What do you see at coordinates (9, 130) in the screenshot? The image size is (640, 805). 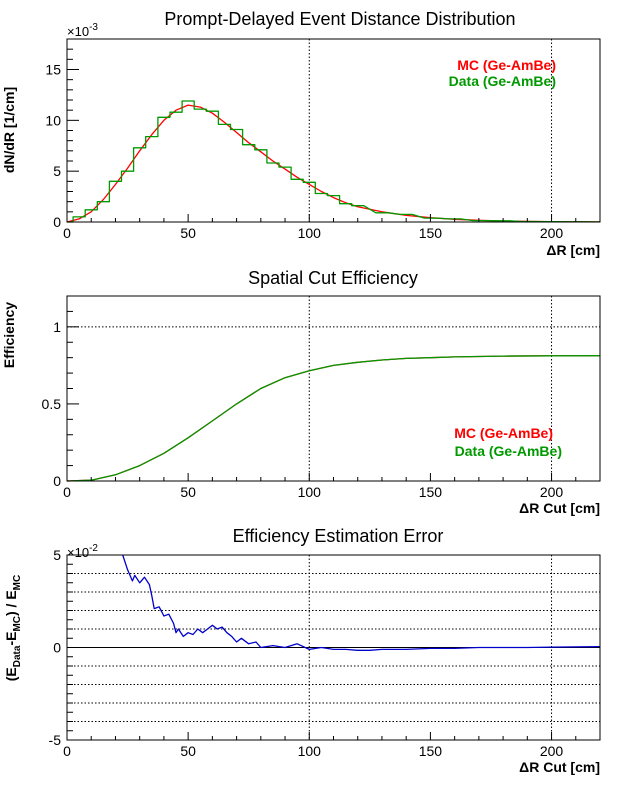 I see `panel-1-y-label: dN/dR [1/cm]` at bounding box center [9, 130].